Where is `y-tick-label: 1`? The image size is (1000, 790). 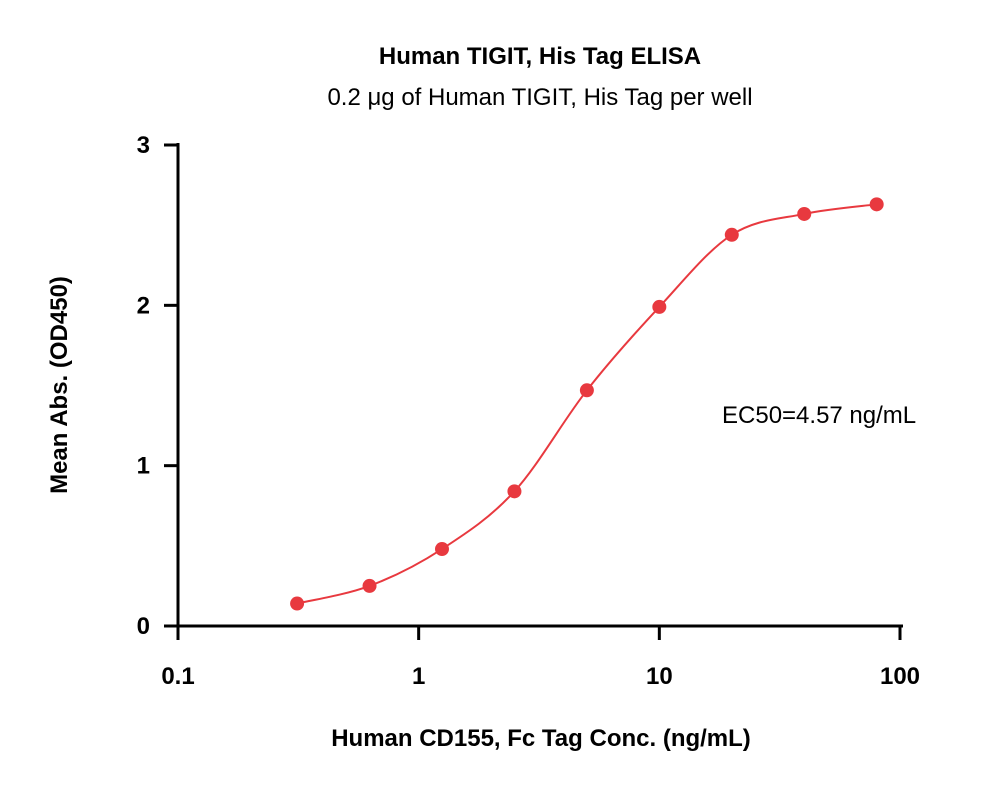 y-tick-label: 1 is located at coordinates (143, 466).